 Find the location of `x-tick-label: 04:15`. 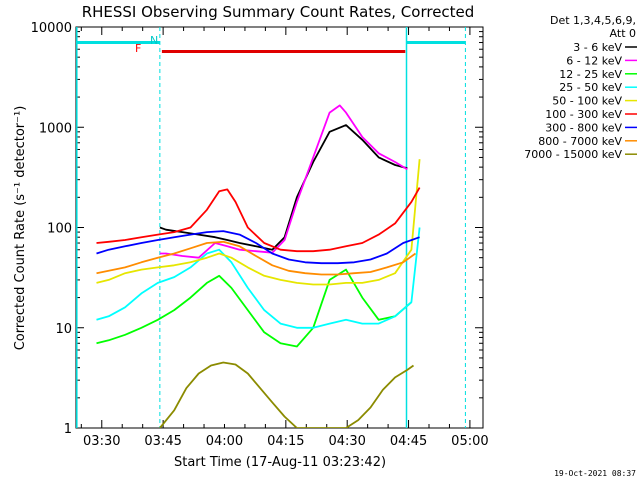

x-tick-label: 04:15 is located at coordinates (285, 441).